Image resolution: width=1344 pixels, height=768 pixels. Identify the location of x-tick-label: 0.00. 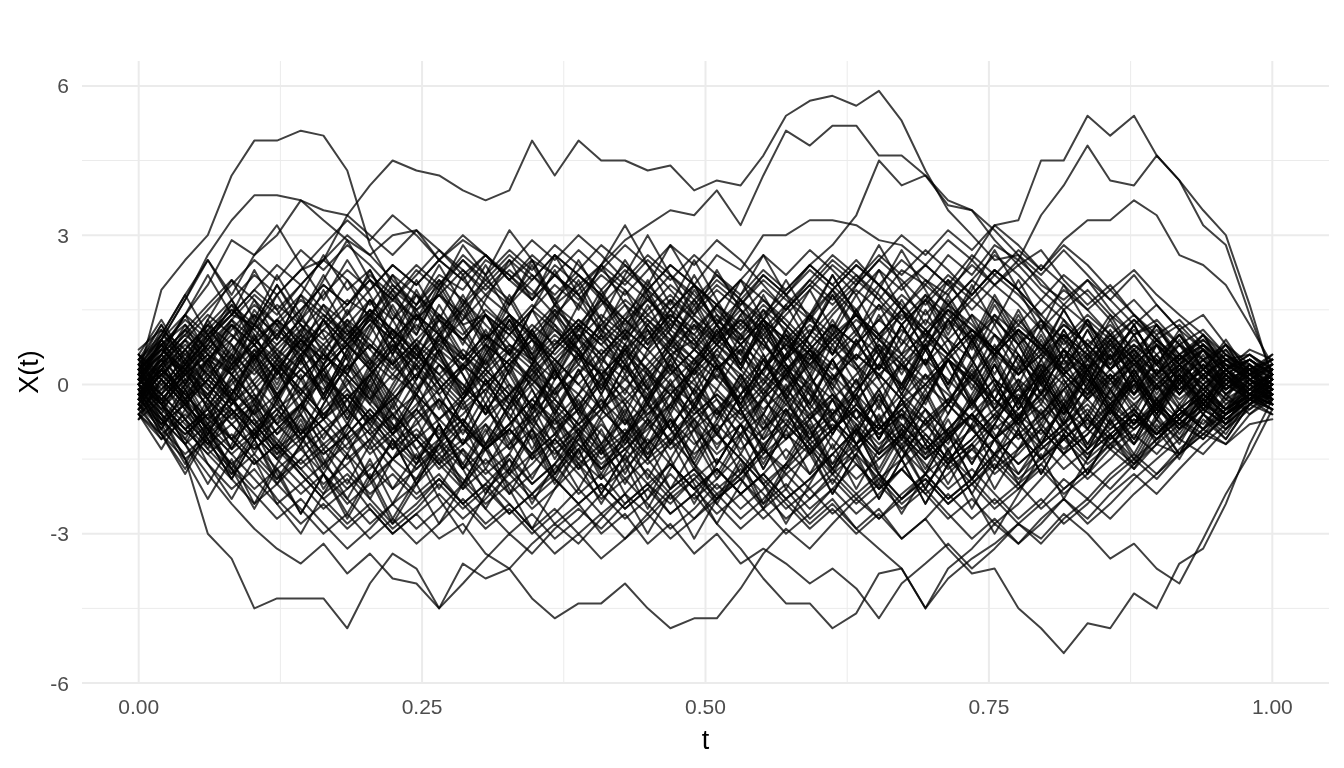
(139, 706).